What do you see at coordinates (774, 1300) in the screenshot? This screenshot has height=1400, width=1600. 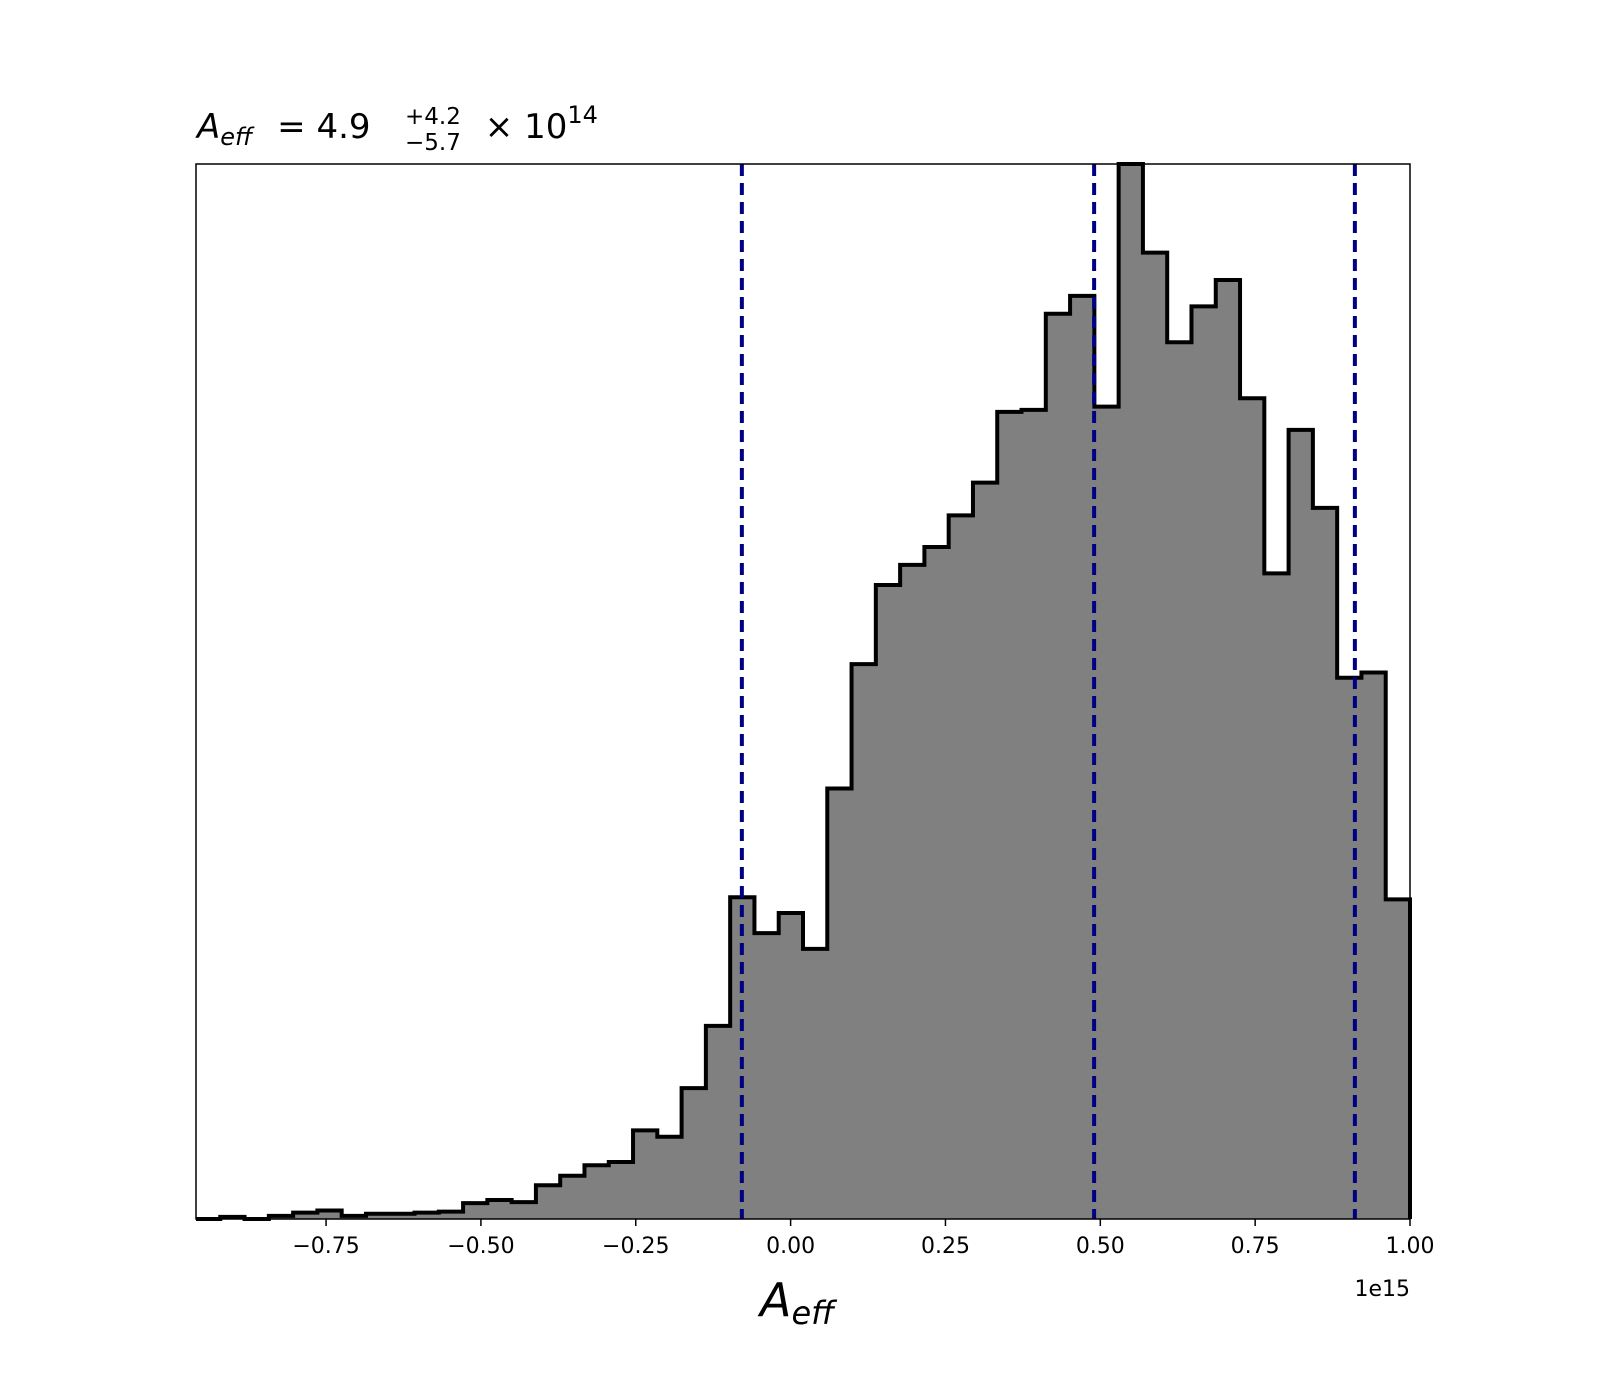 I see `x-axis-label-symbol: A` at bounding box center [774, 1300].